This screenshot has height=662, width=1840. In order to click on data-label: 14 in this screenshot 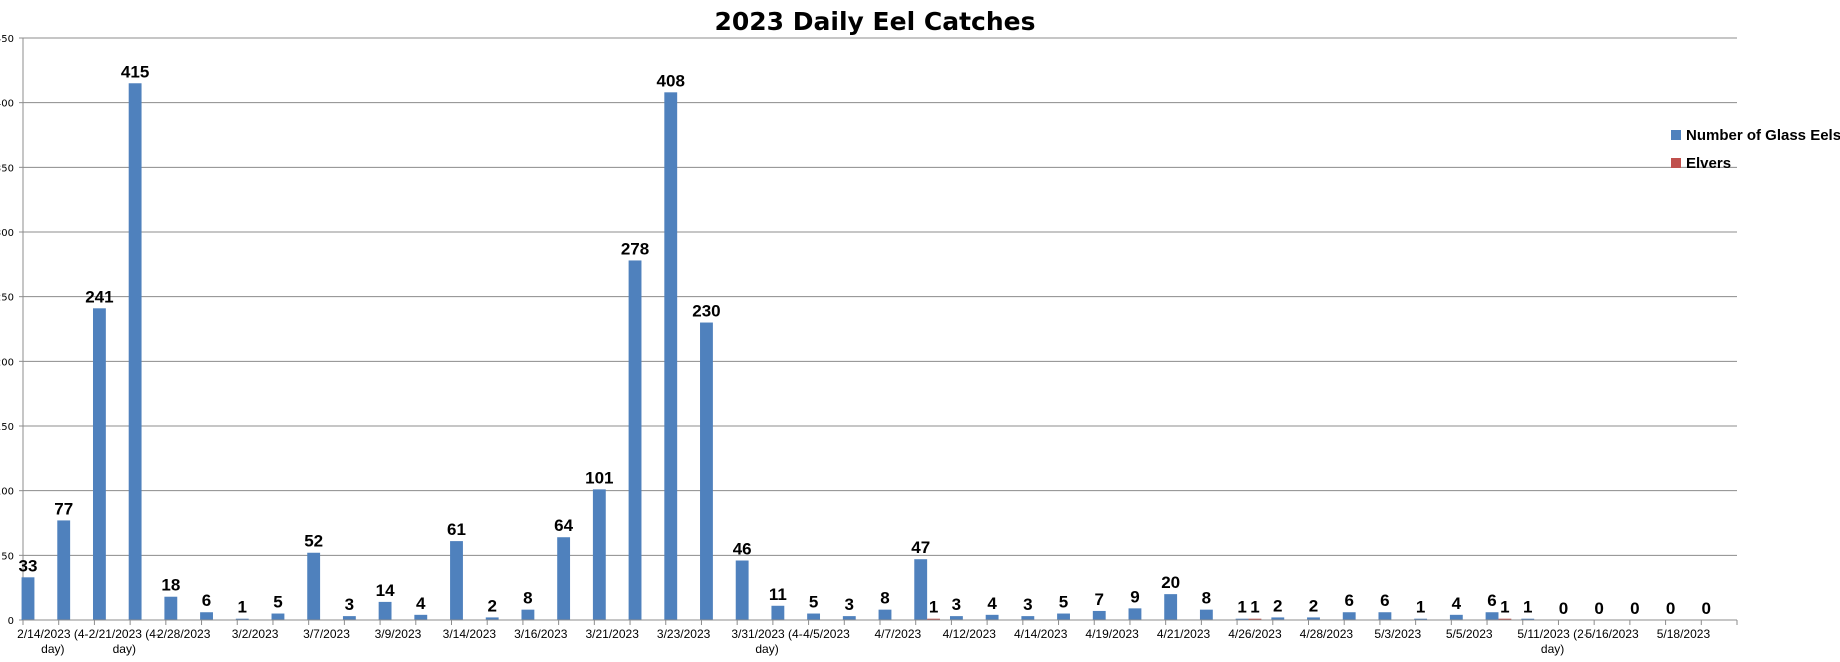, I will do `click(385, 590)`.